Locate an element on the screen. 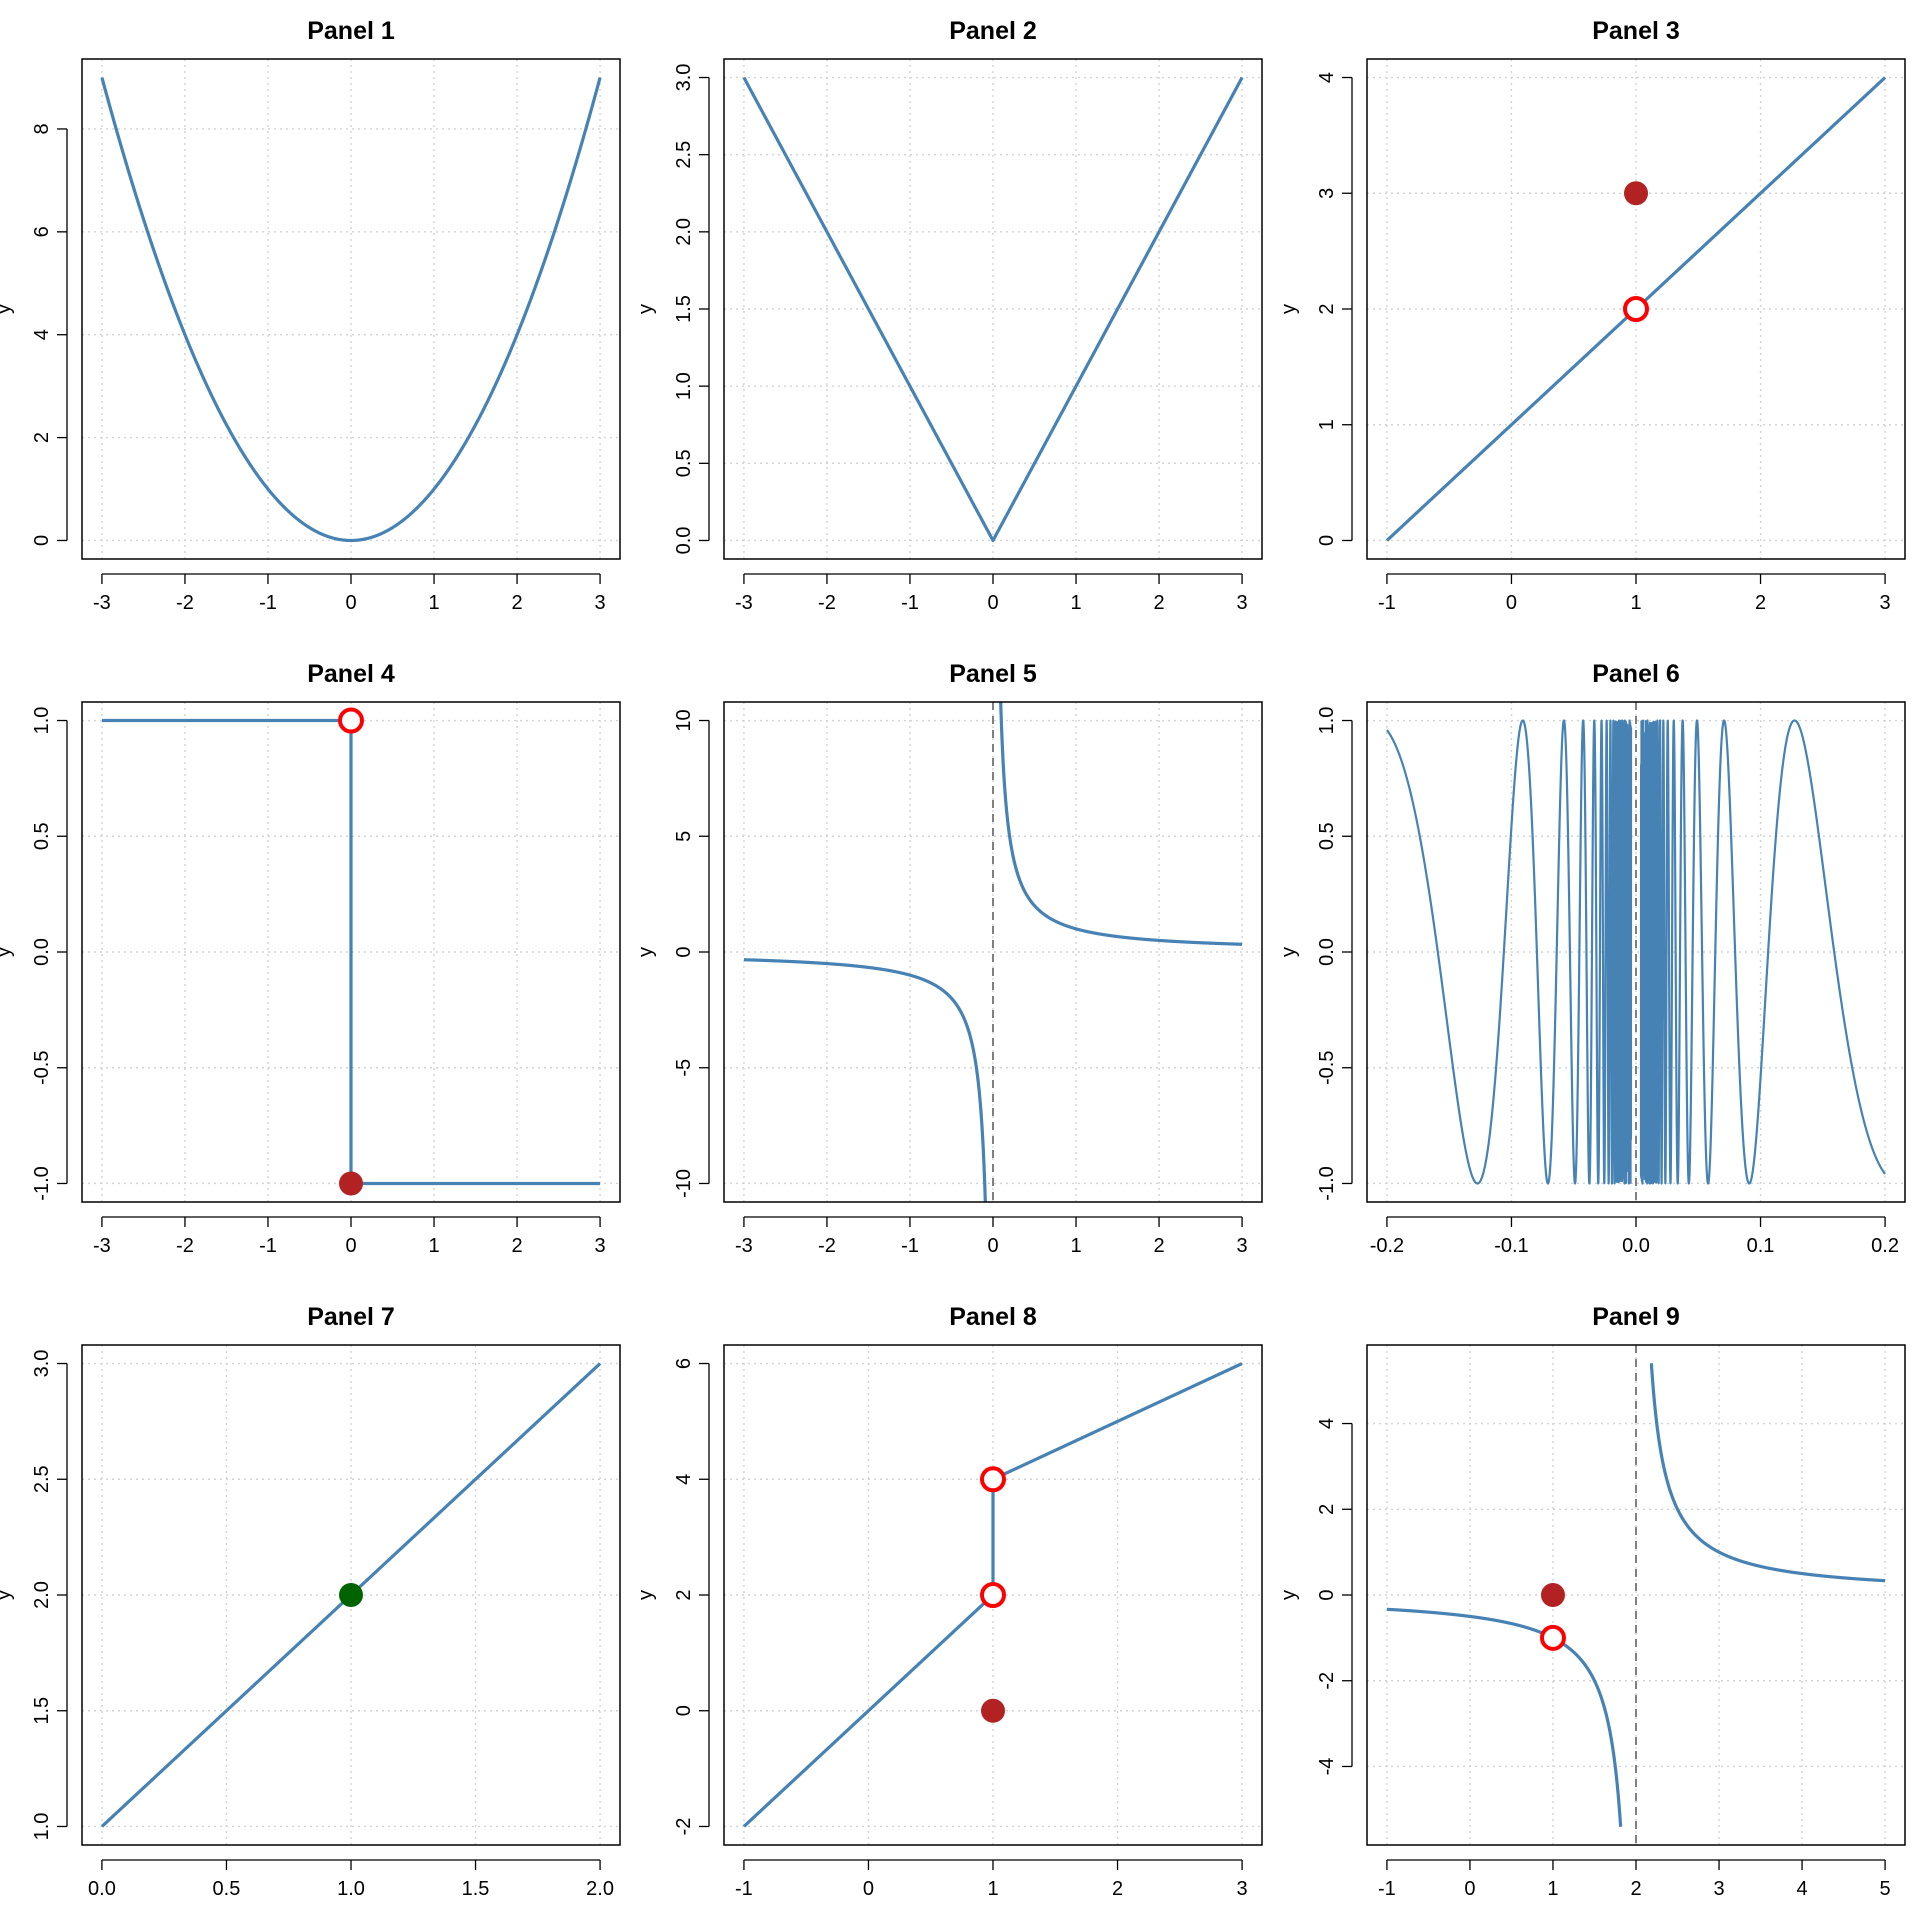  panel-2-ytick-label-5: 2.5 is located at coordinates (684, 155).